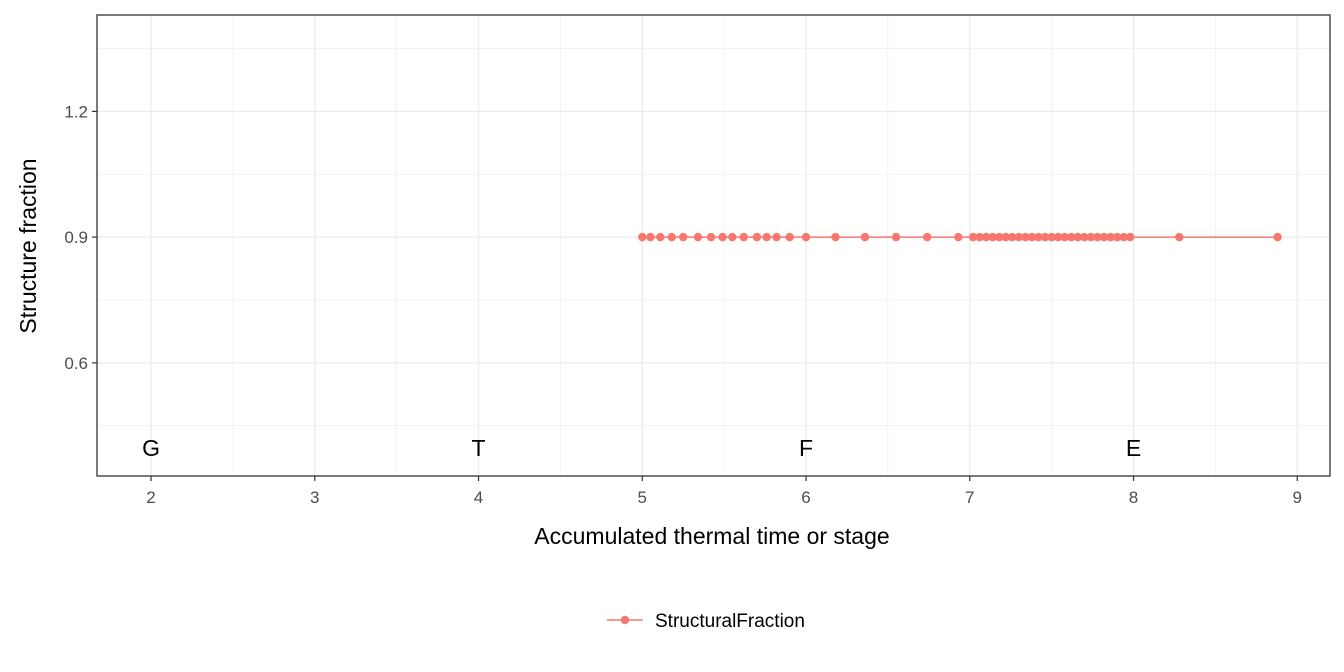 Image resolution: width=1344 pixels, height=672 pixels. What do you see at coordinates (724, 491) in the screenshot?
I see `x-axis: 2 3 4 5 6 7 8 9` at bounding box center [724, 491].